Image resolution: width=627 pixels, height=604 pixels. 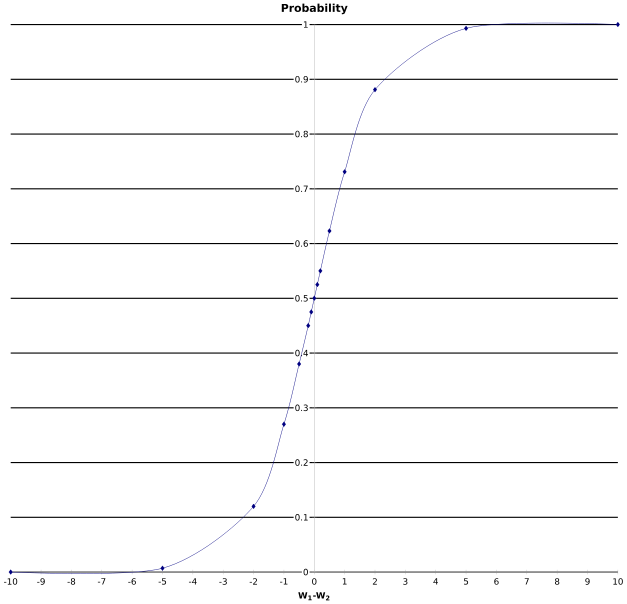 I want to click on x-tick-label: -3, so click(x=223, y=581).